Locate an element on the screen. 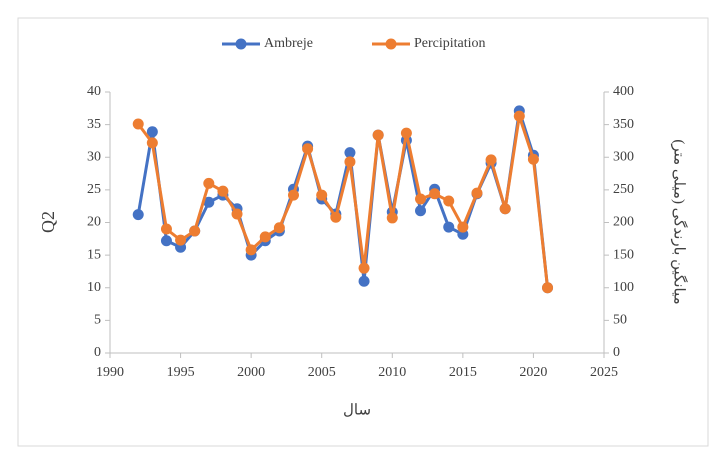 The image size is (726, 464). y-tick-label: 25 is located at coordinates (94, 189).